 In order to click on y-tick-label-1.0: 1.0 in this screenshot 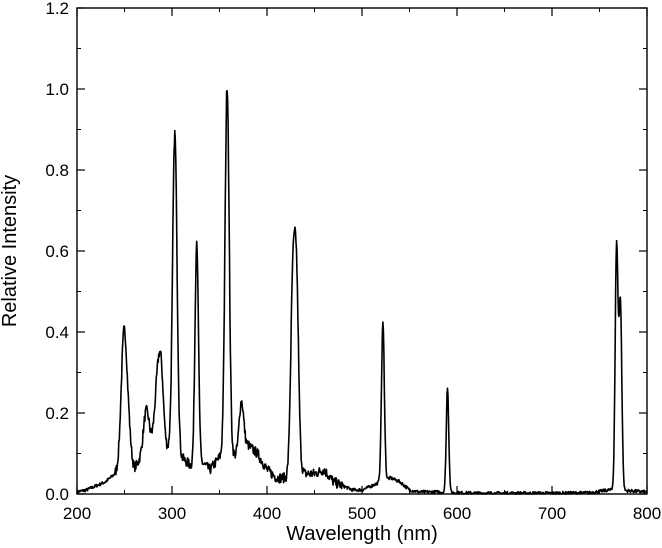, I will do `click(57, 89)`.